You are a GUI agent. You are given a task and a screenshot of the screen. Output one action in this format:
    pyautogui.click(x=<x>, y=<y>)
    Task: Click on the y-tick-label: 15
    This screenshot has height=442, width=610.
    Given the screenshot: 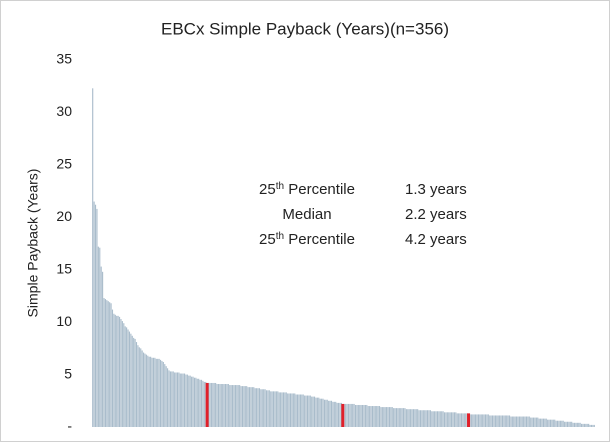 What is the action you would take?
    pyautogui.click(x=64, y=268)
    